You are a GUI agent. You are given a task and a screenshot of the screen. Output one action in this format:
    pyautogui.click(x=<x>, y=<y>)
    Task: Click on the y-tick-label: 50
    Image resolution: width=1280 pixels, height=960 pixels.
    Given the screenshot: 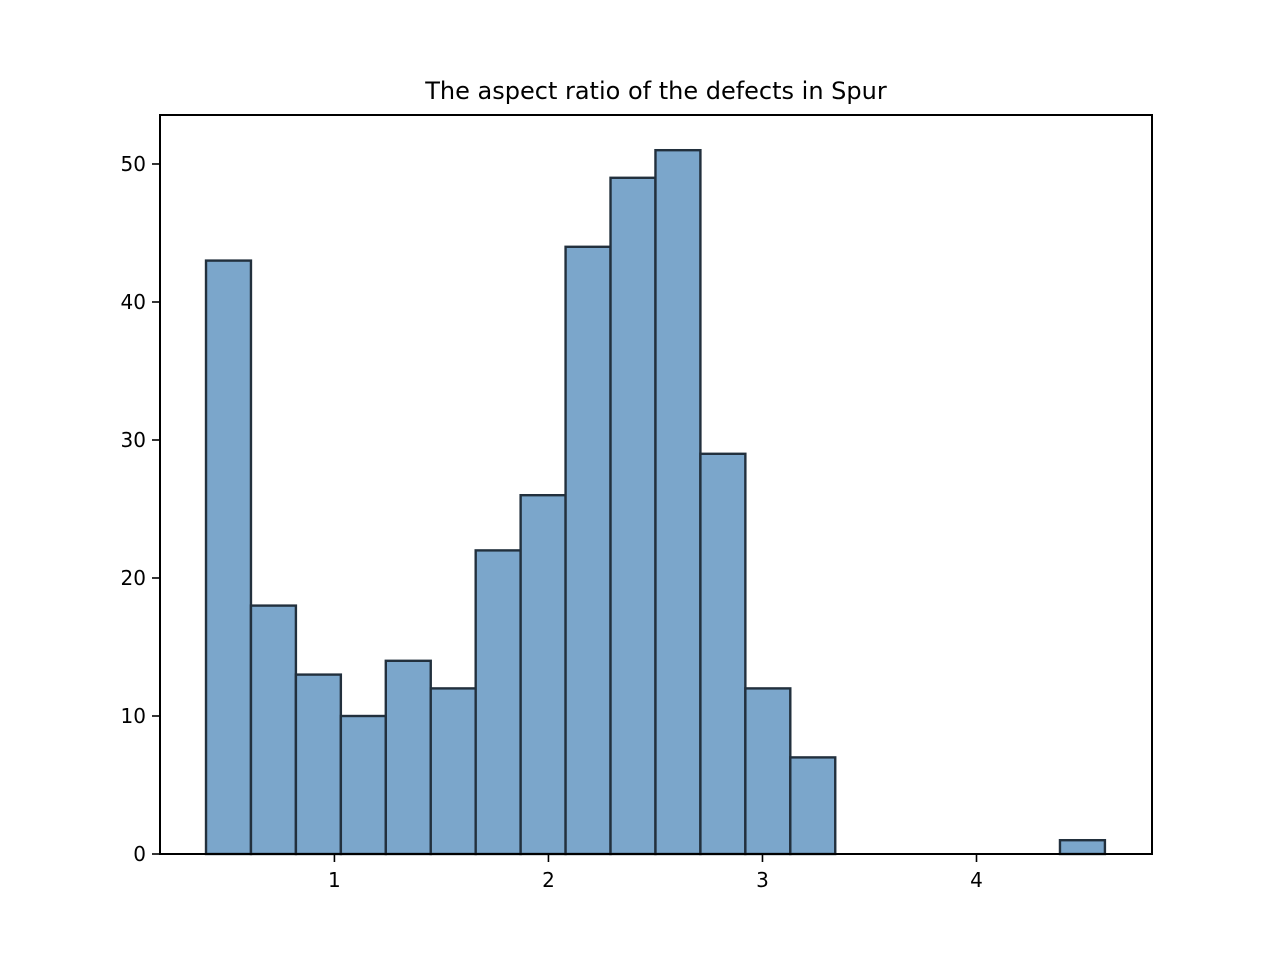 What is the action you would take?
    pyautogui.click(x=133, y=164)
    